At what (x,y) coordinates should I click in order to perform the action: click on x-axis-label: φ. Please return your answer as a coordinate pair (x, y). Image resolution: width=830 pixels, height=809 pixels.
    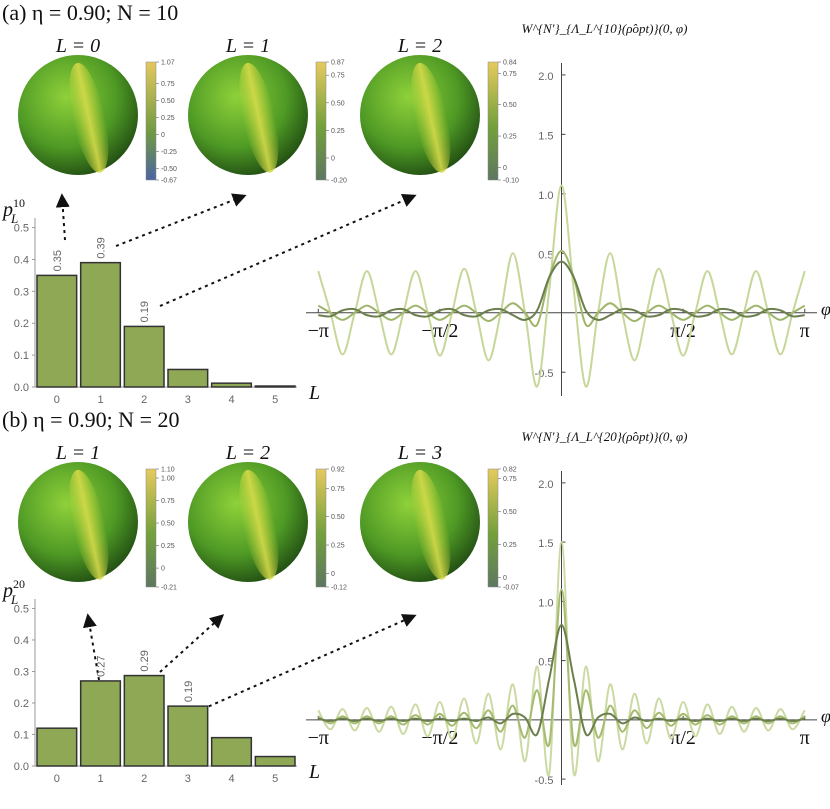
    Looking at the image, I should click on (825, 716).